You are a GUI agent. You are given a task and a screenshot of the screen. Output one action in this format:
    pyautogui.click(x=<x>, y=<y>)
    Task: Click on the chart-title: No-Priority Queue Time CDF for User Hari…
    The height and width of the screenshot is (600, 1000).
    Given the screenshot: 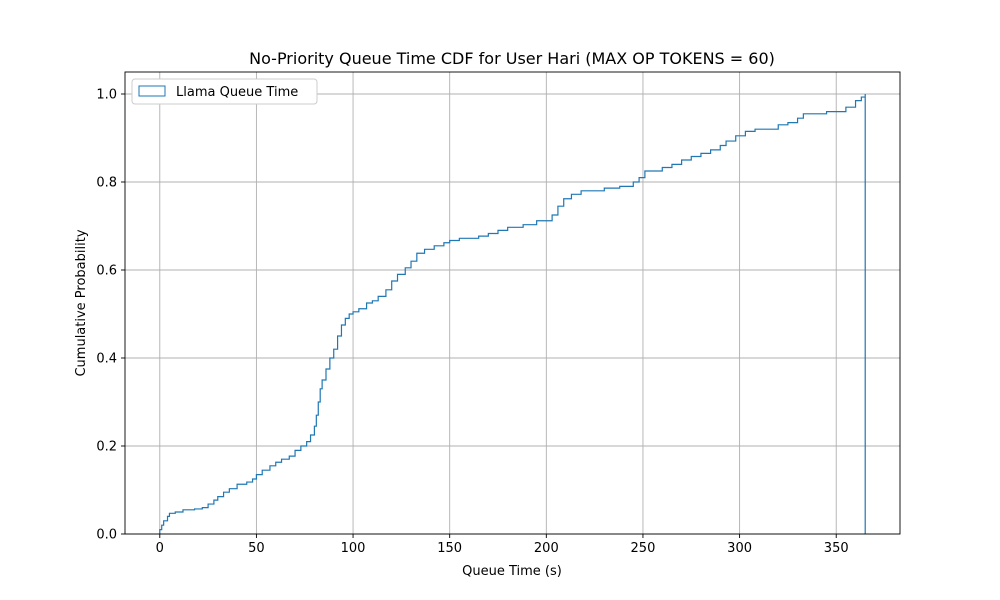 What is the action you would take?
    pyautogui.click(x=512, y=58)
    